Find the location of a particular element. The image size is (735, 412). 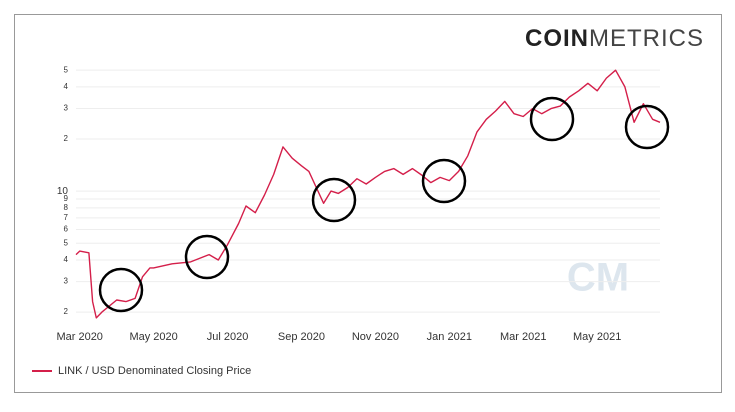

y-tick-label: 8 is located at coordinates (66, 207).